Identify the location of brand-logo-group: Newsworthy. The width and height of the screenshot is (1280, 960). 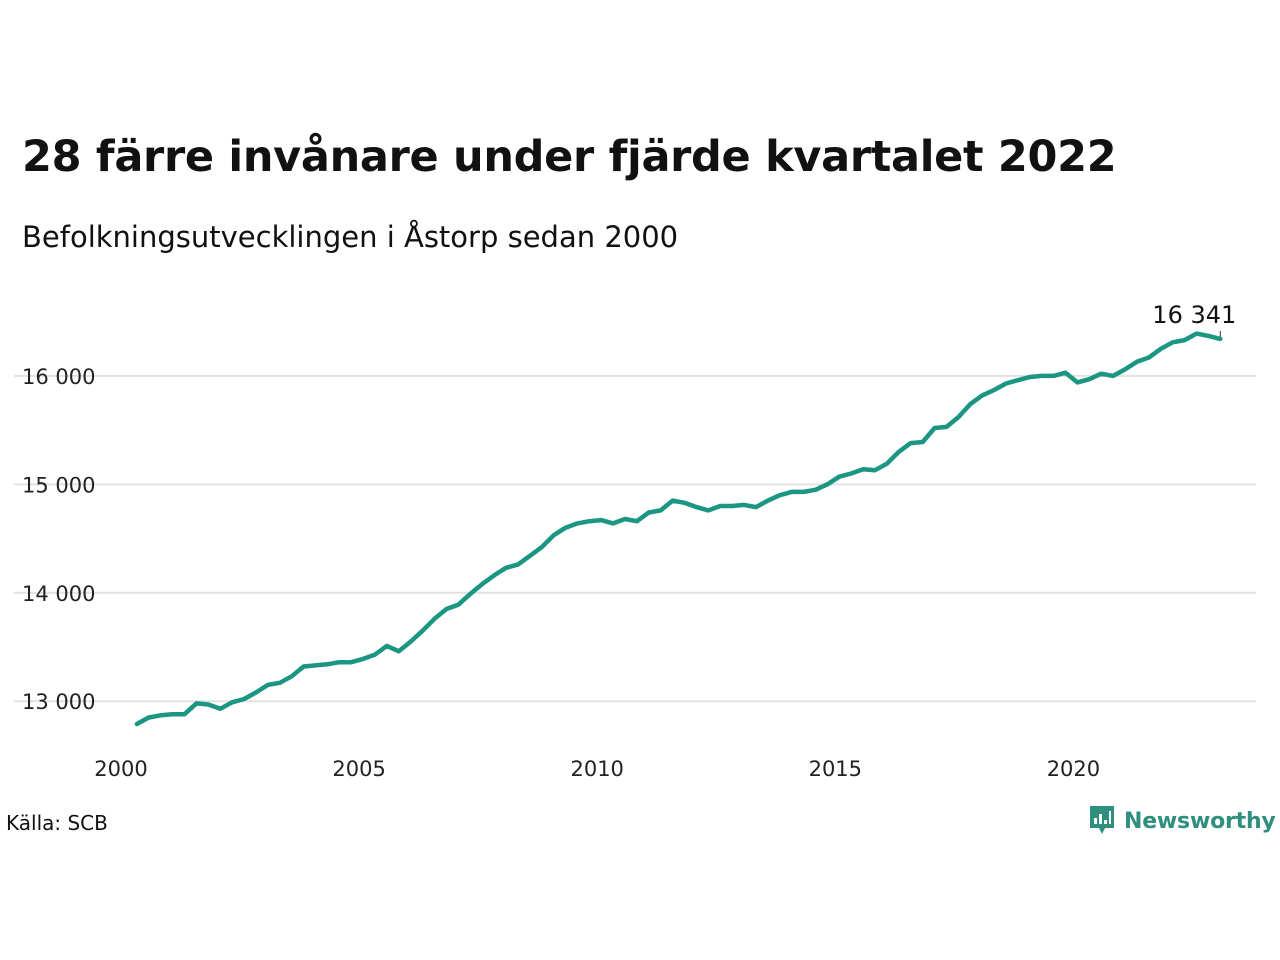
(1182, 821).